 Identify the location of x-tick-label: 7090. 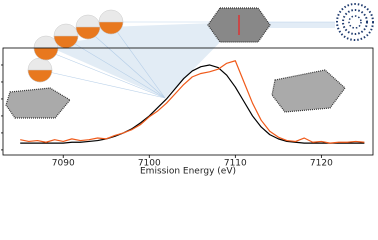
(63, 164).